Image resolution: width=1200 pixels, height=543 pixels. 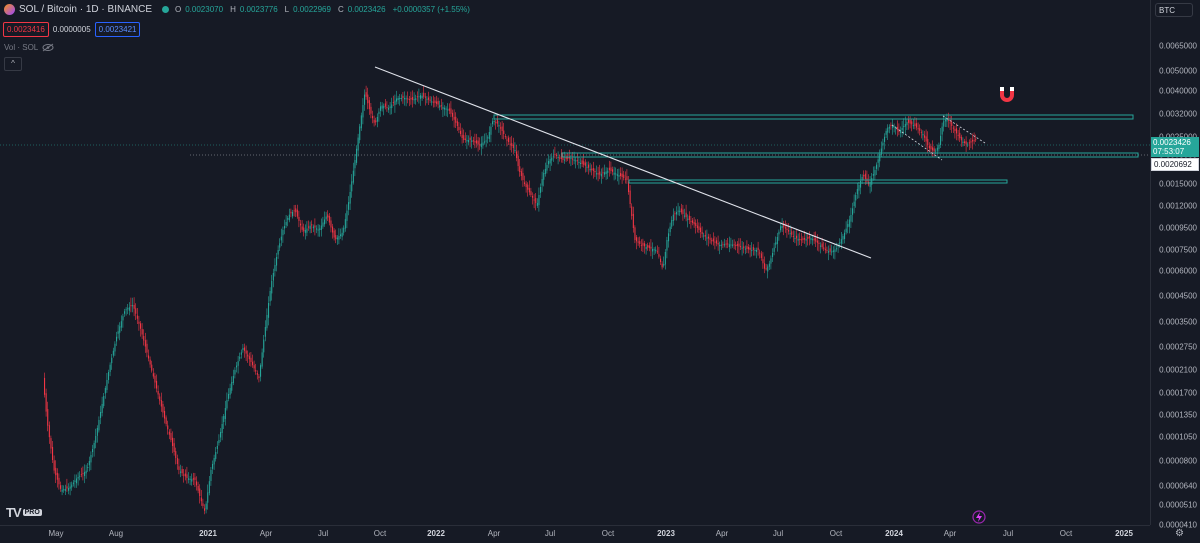 I want to click on time-tick-label: Apr, so click(x=950, y=533).